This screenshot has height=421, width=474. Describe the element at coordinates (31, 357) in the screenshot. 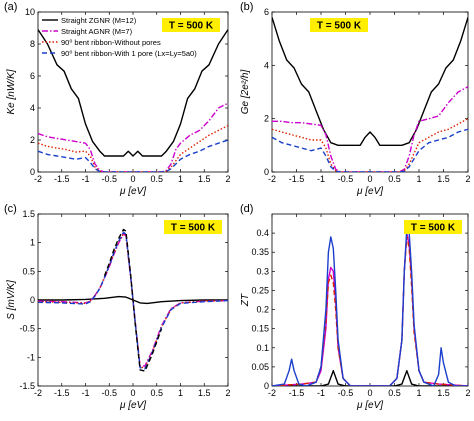

I see `y-tick-label: -1` at that location.